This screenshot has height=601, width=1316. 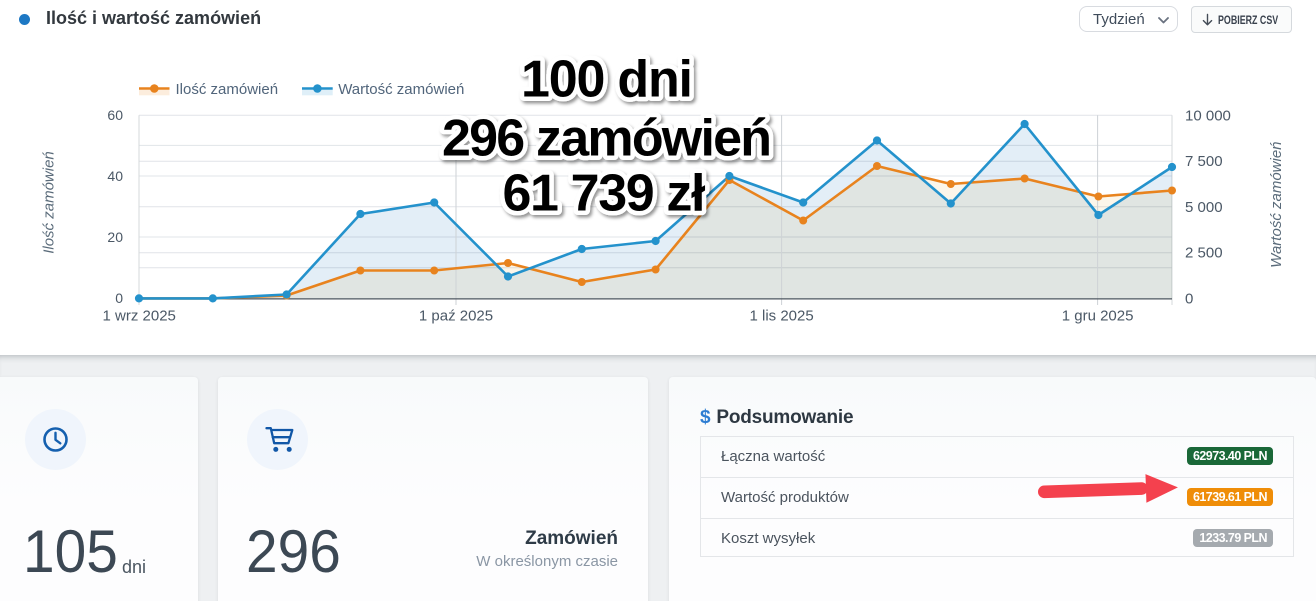 I want to click on svg-text: 61 739 zł, so click(x=605, y=194).